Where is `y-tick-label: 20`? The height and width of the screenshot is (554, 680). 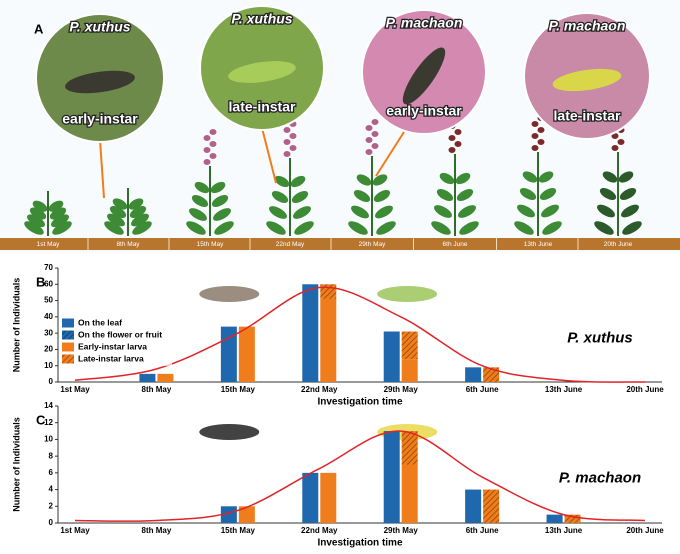 y-tick-label: 20 is located at coordinates (48, 349).